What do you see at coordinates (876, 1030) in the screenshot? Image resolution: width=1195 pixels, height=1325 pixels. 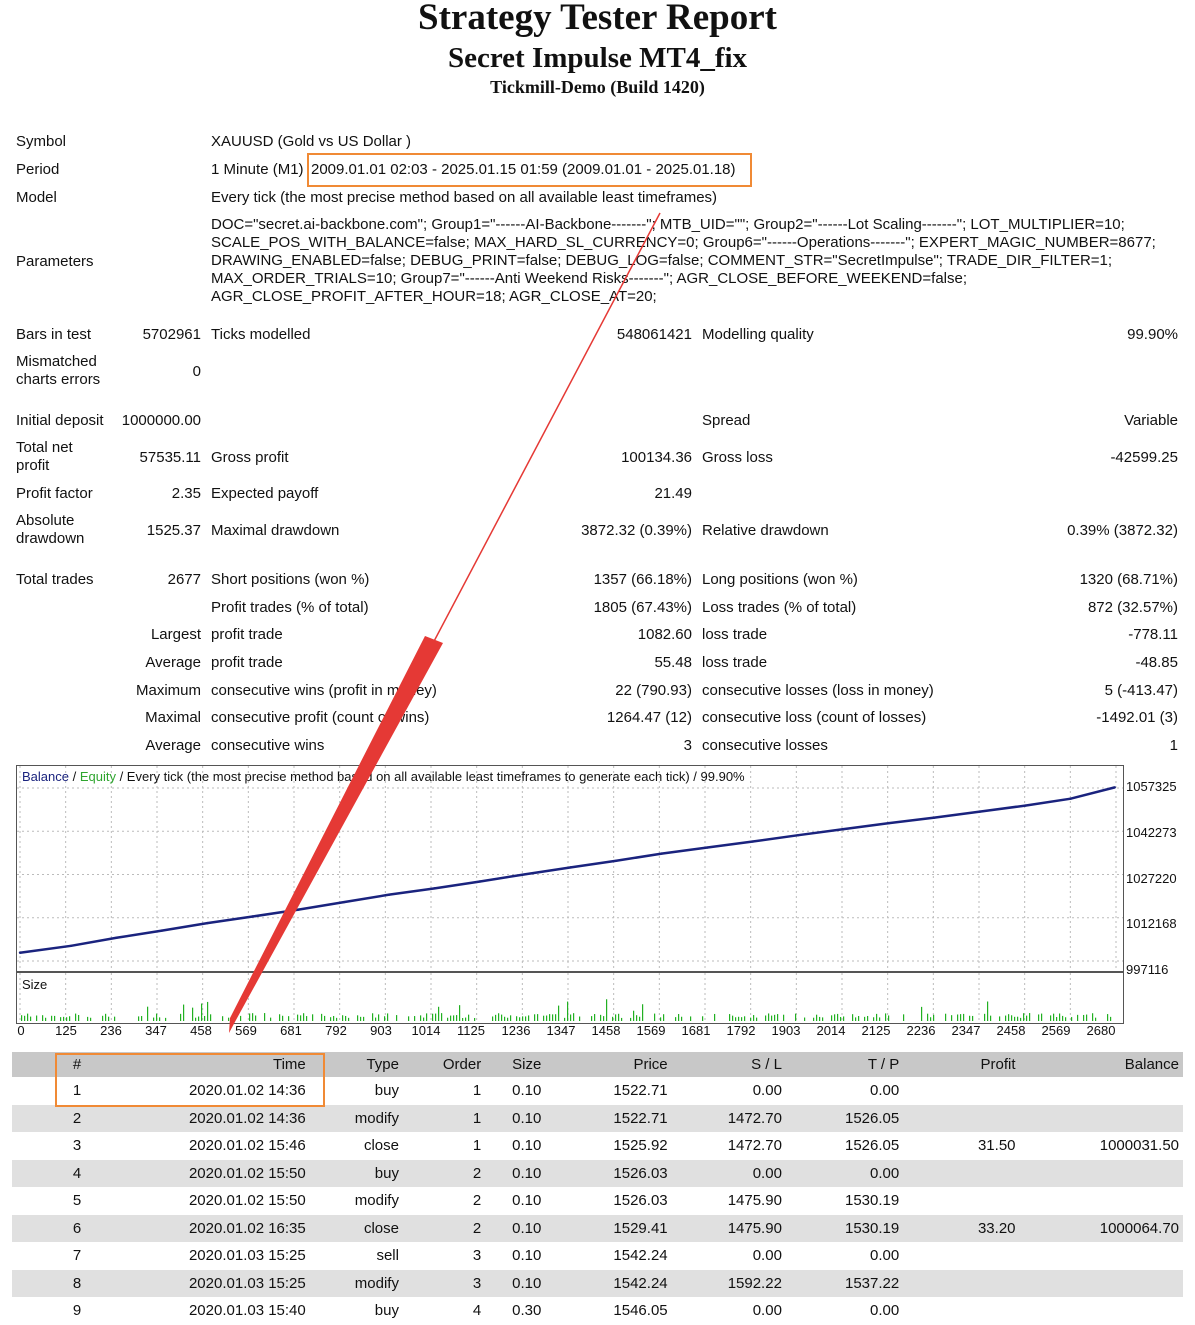 I see `x-tick-label: 2125` at bounding box center [876, 1030].